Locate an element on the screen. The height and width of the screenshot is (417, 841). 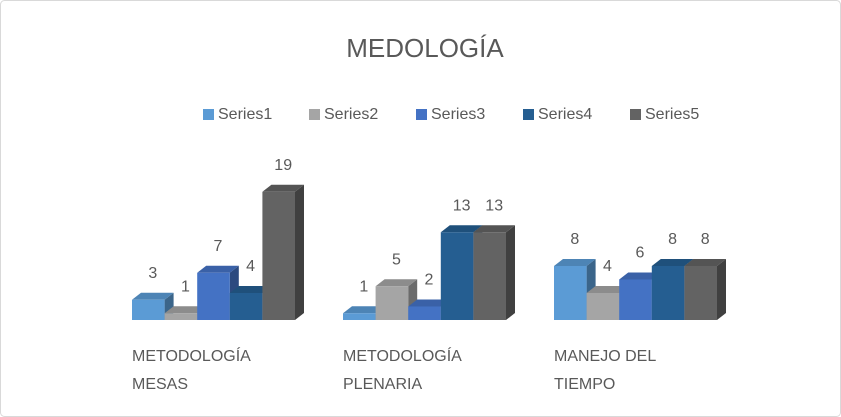
legend-label: Series3 is located at coordinates (458, 114).